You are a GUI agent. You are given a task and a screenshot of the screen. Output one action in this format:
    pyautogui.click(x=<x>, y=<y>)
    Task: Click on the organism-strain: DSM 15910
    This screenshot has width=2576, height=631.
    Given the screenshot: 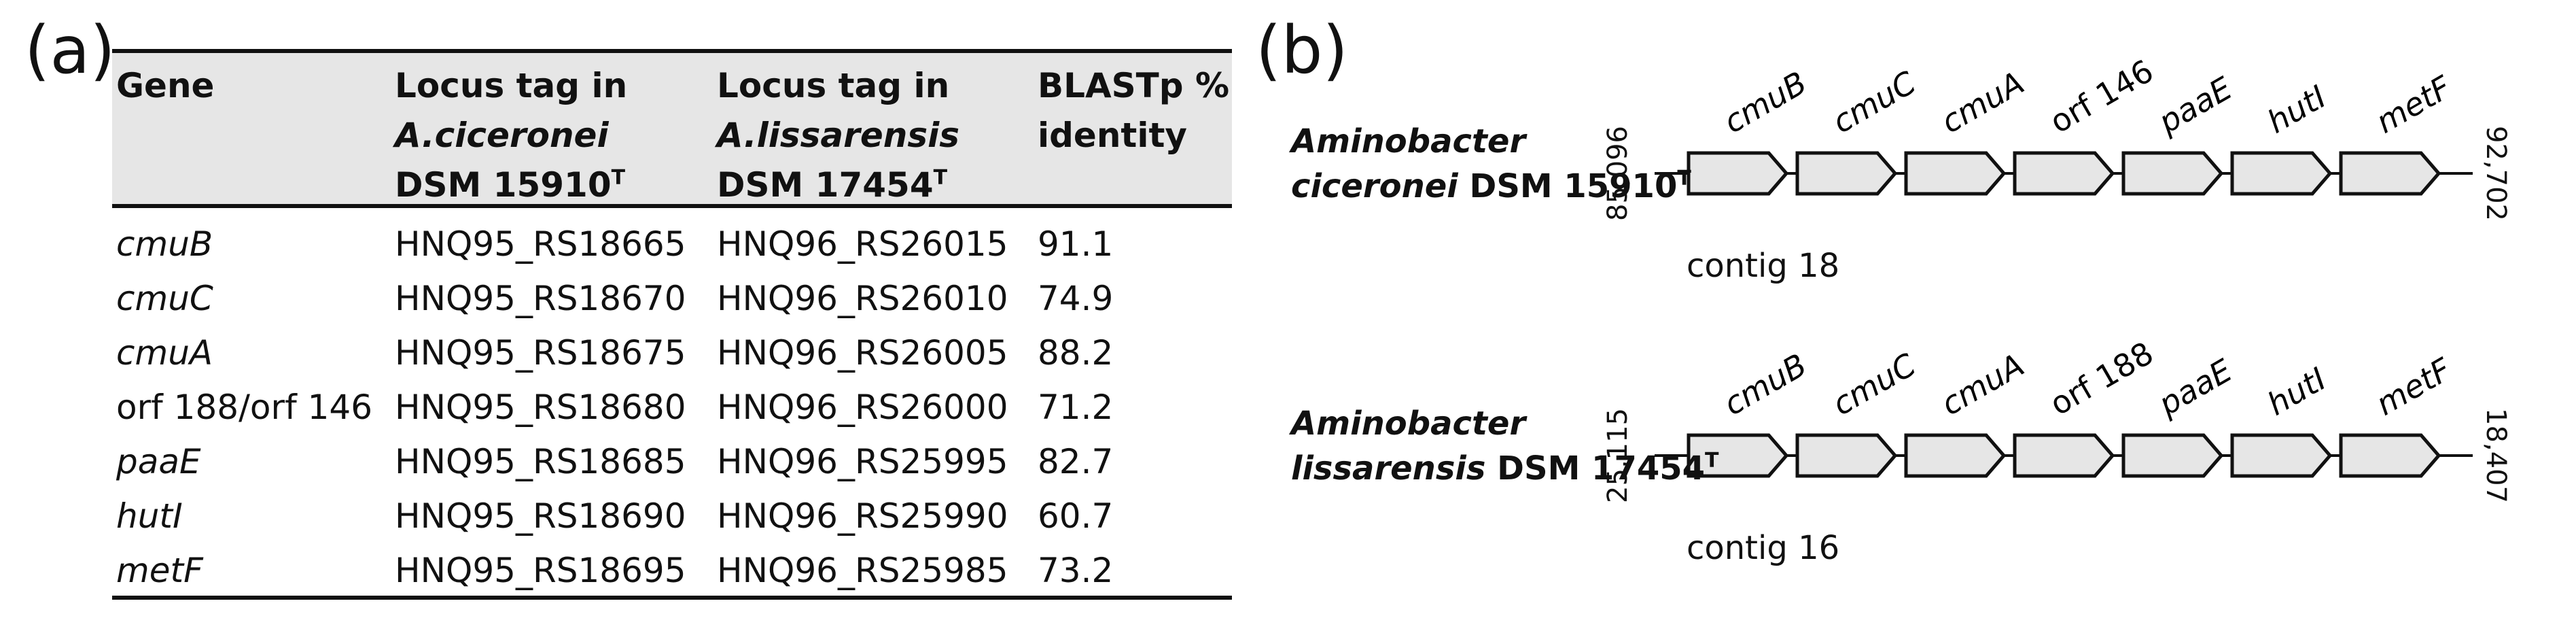 What is the action you would take?
    pyautogui.click(x=1573, y=186)
    